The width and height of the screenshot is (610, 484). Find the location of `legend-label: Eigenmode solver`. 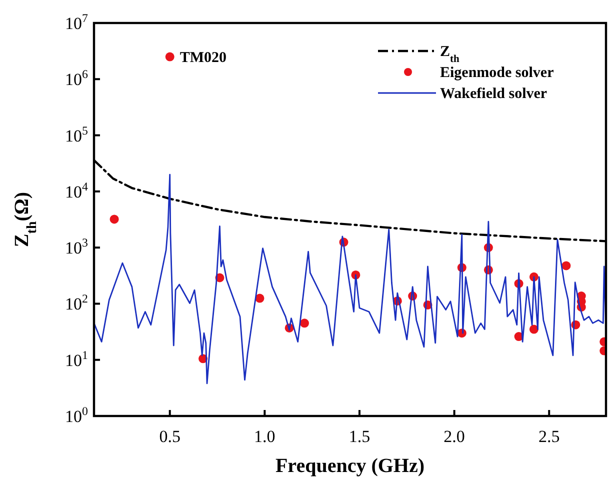

legend-label: Eigenmode solver is located at coordinates (497, 73).